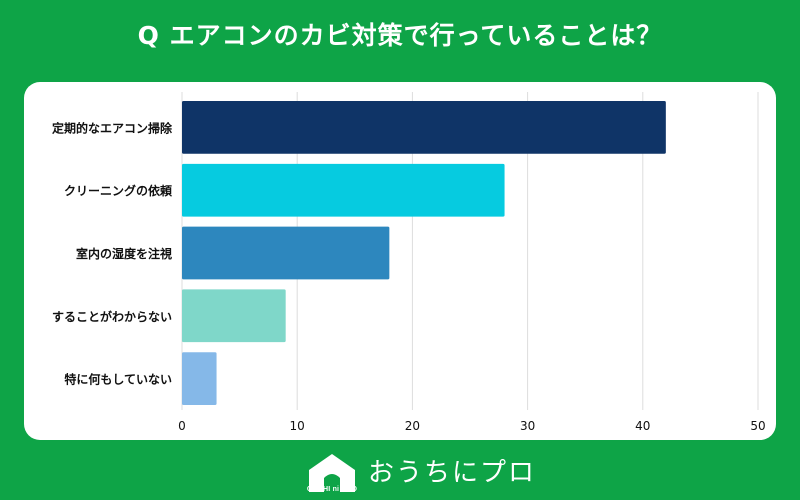 Image resolution: width=800 pixels, height=500 pixels. I want to click on brand-name: おうちにプロ, so click(452, 473).